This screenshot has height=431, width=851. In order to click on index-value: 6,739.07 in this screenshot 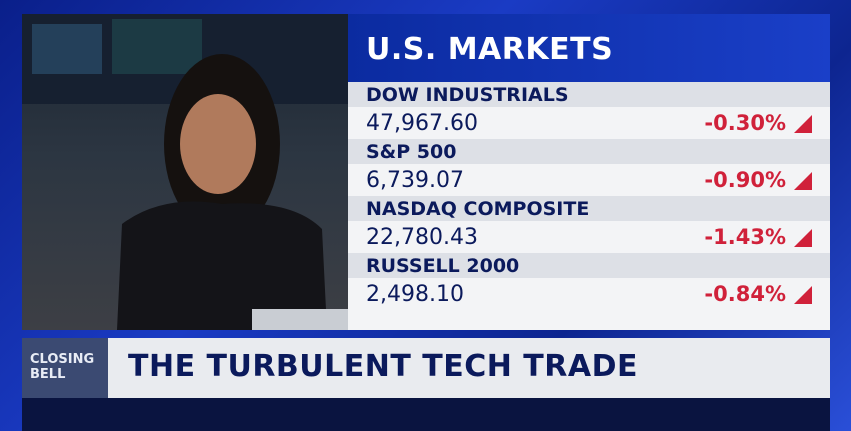, I will do `click(415, 180)`.